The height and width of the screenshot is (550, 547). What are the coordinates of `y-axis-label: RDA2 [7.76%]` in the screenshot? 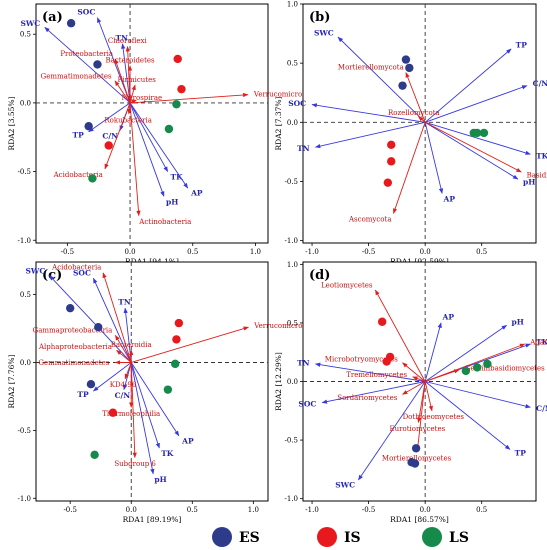 It's located at (11, 381).